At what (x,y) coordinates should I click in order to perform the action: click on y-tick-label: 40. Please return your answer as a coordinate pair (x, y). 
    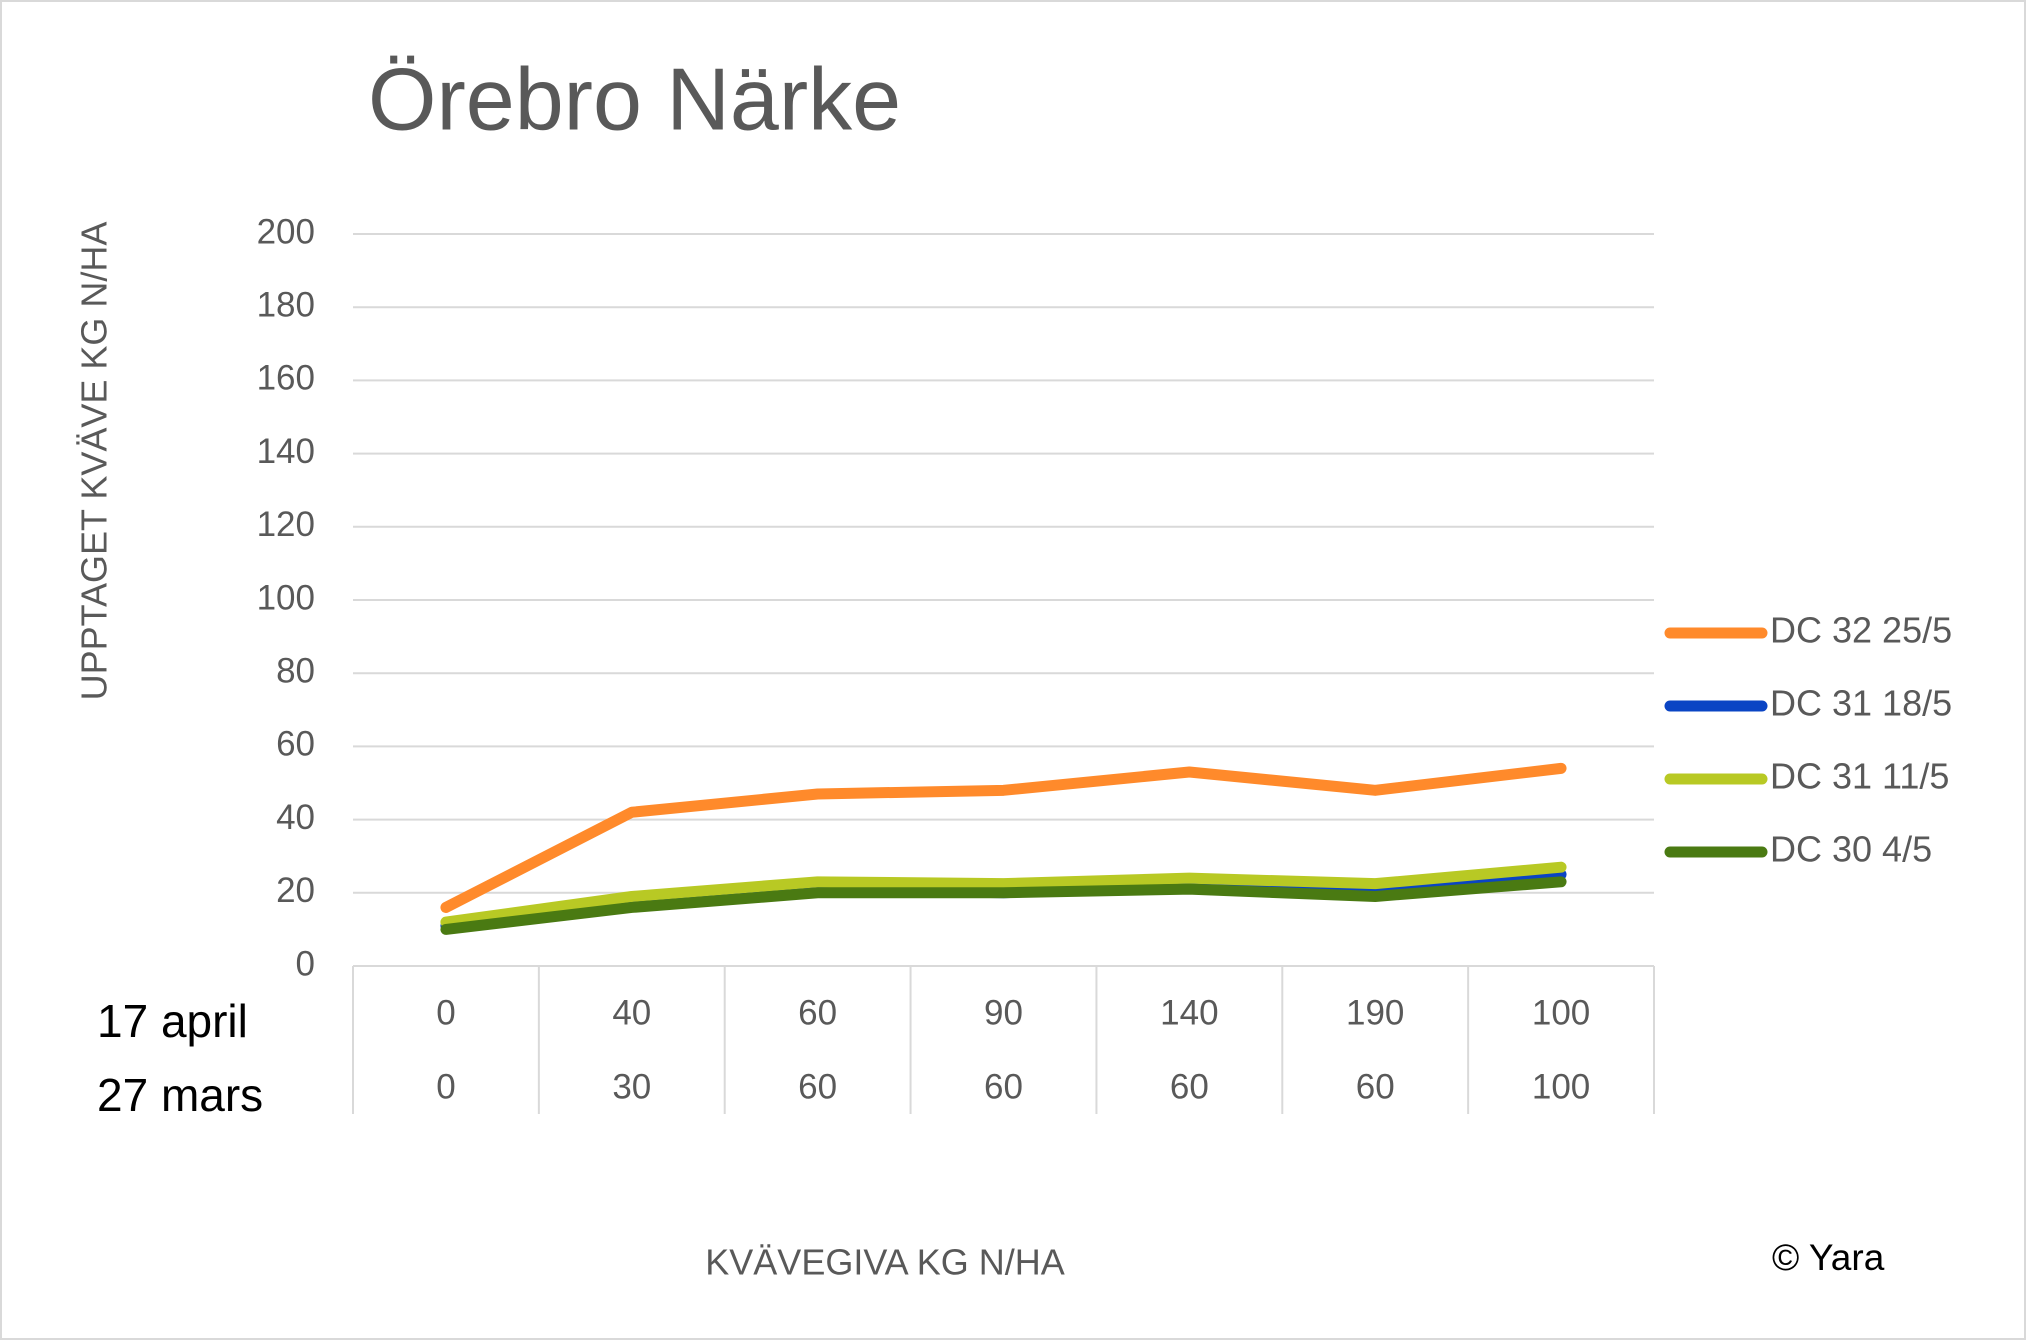
    Looking at the image, I should click on (295, 817).